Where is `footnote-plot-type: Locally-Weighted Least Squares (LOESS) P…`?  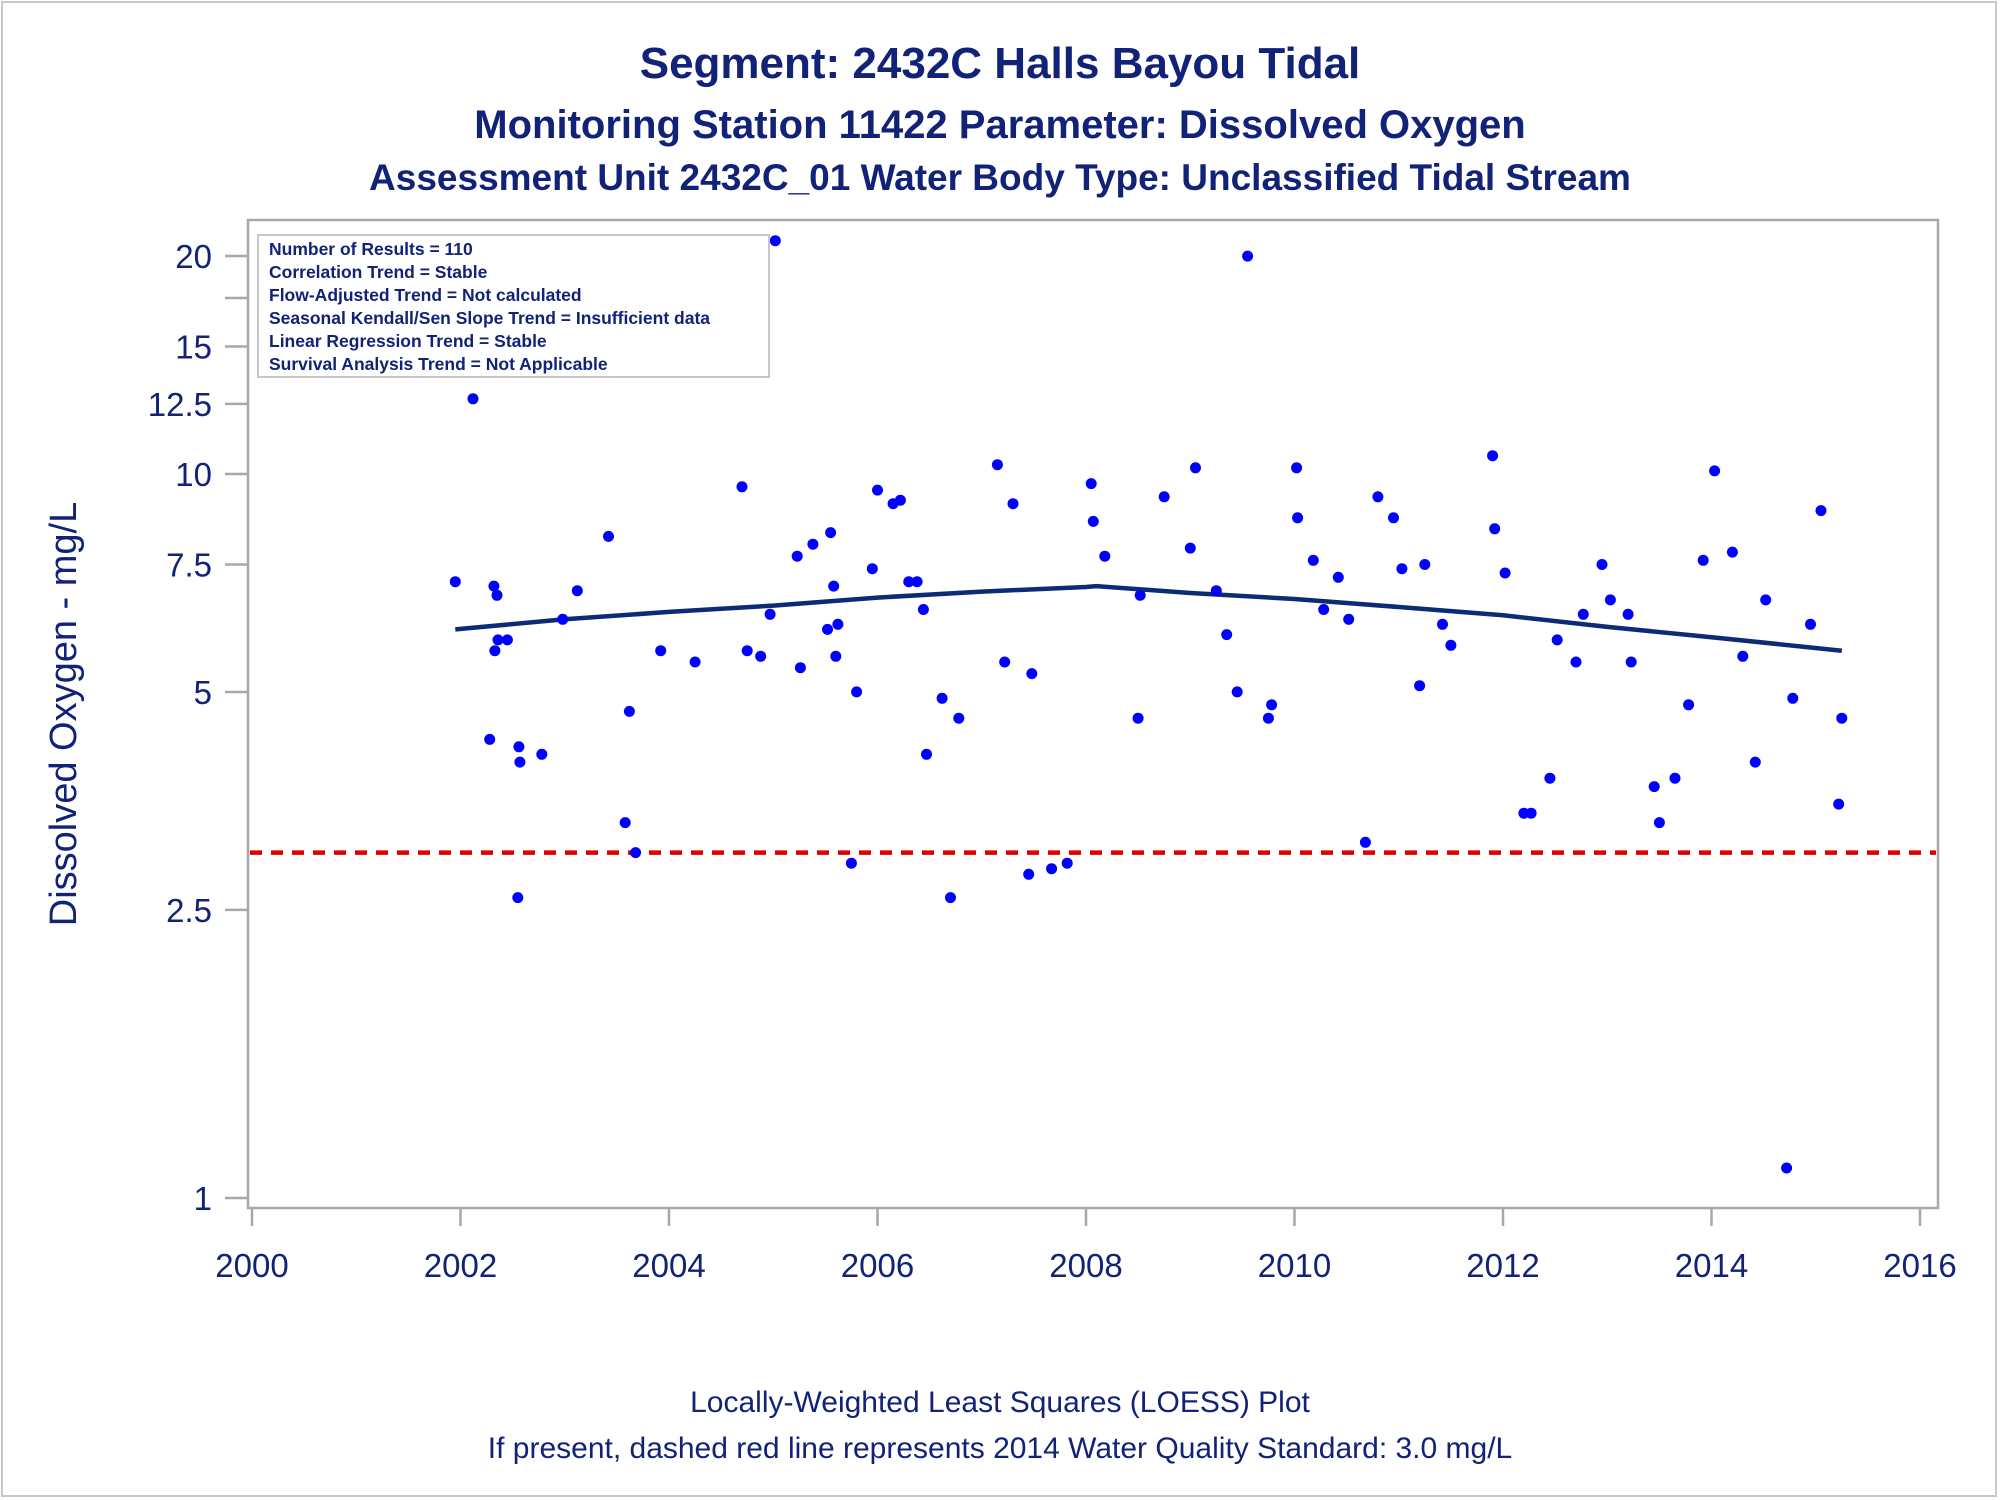
footnote-plot-type: Locally-Weighted Least Squares (LOESS) P… is located at coordinates (1000, 1402).